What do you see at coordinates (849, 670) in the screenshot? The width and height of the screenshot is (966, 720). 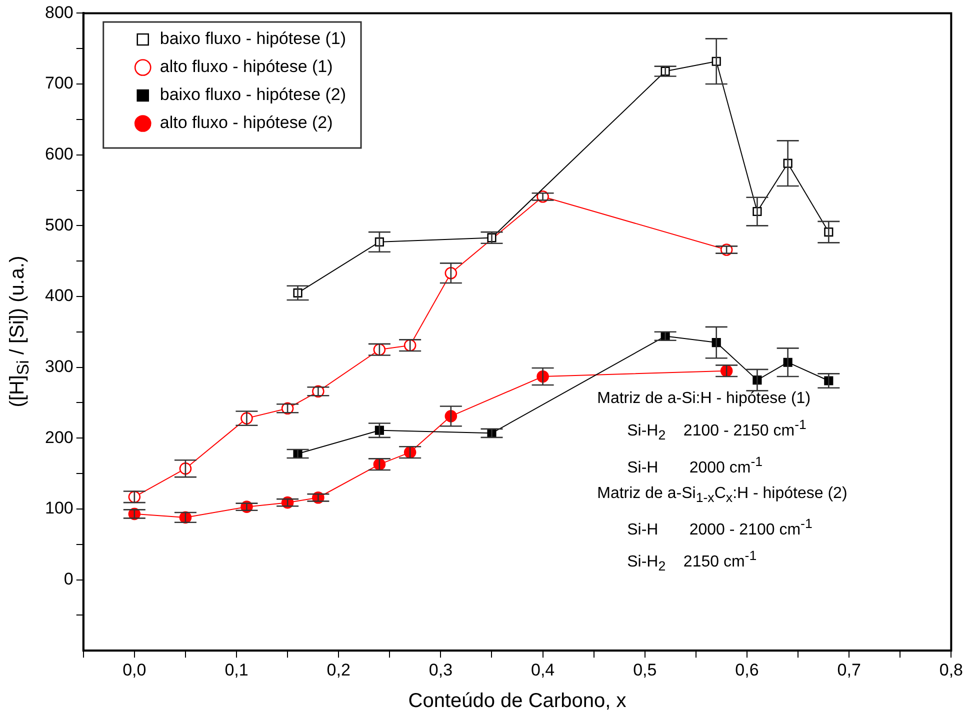 I see `x-tick-label: 0,7` at bounding box center [849, 670].